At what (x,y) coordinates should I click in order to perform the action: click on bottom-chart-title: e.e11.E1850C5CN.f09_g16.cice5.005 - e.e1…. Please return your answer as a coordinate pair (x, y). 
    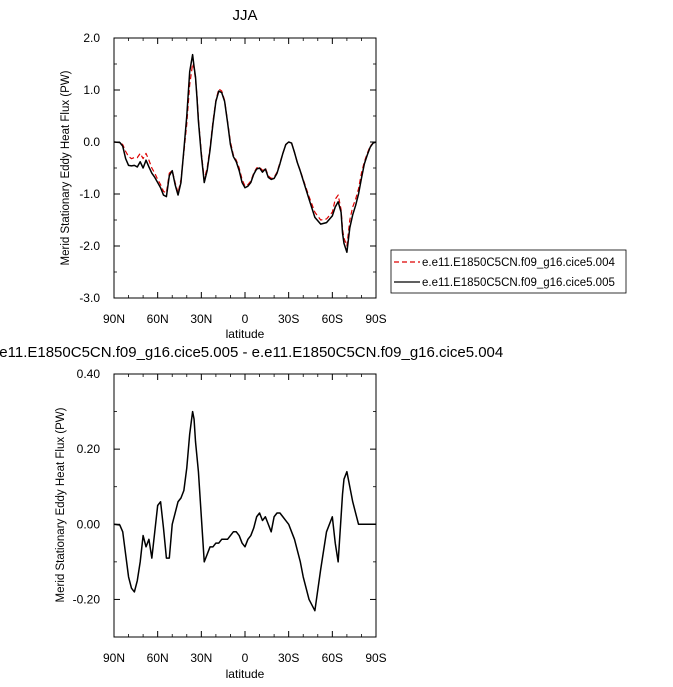
    Looking at the image, I should click on (251, 352).